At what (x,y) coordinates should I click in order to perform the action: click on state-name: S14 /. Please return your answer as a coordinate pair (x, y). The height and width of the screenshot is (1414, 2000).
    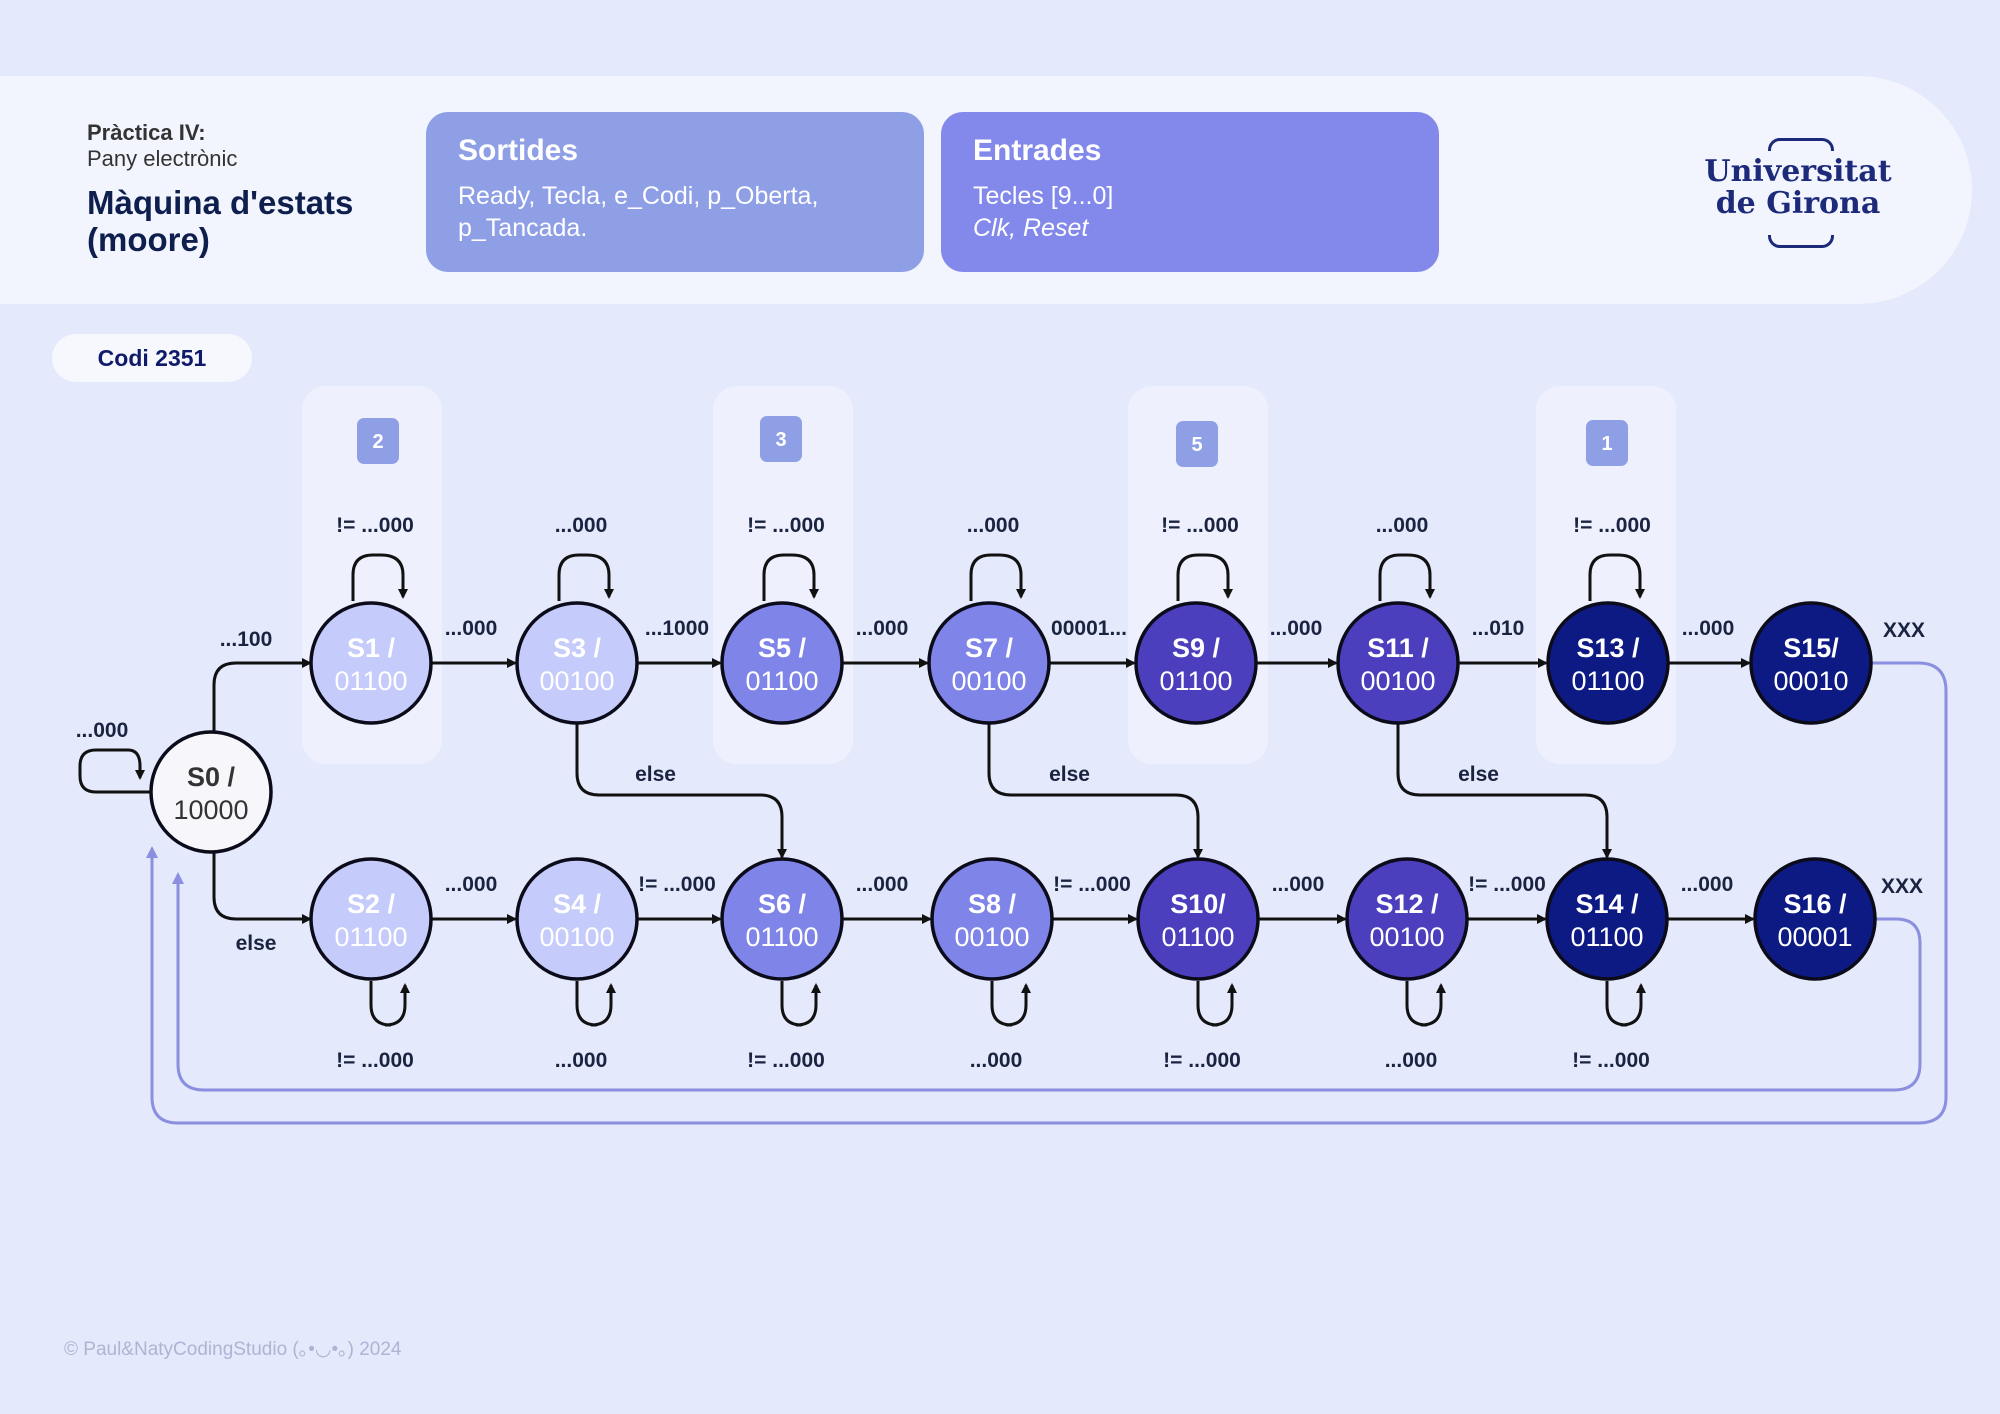
    Looking at the image, I should click on (1607, 904).